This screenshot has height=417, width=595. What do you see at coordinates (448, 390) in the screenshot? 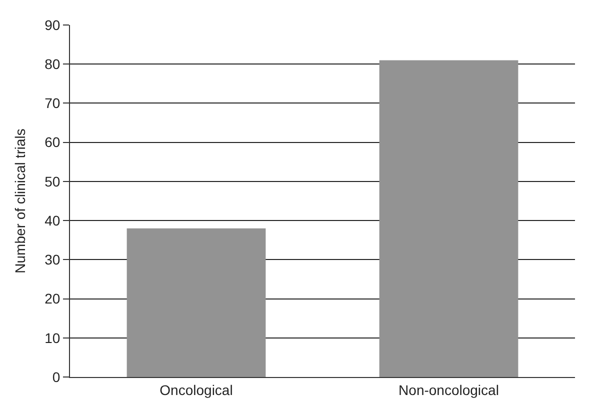
I see `x-tick-label: Non-oncological` at bounding box center [448, 390].